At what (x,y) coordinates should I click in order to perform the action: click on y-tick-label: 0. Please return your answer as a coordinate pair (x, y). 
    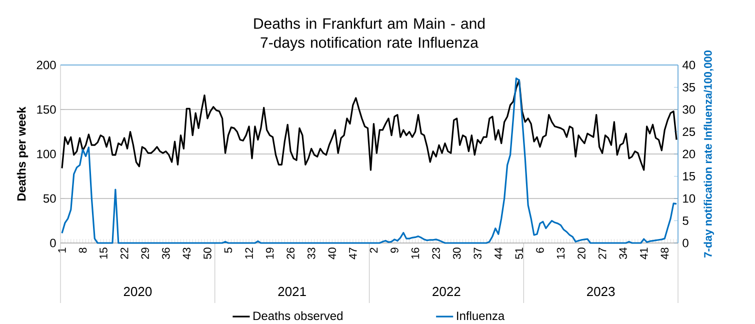
    Looking at the image, I should click on (53, 243).